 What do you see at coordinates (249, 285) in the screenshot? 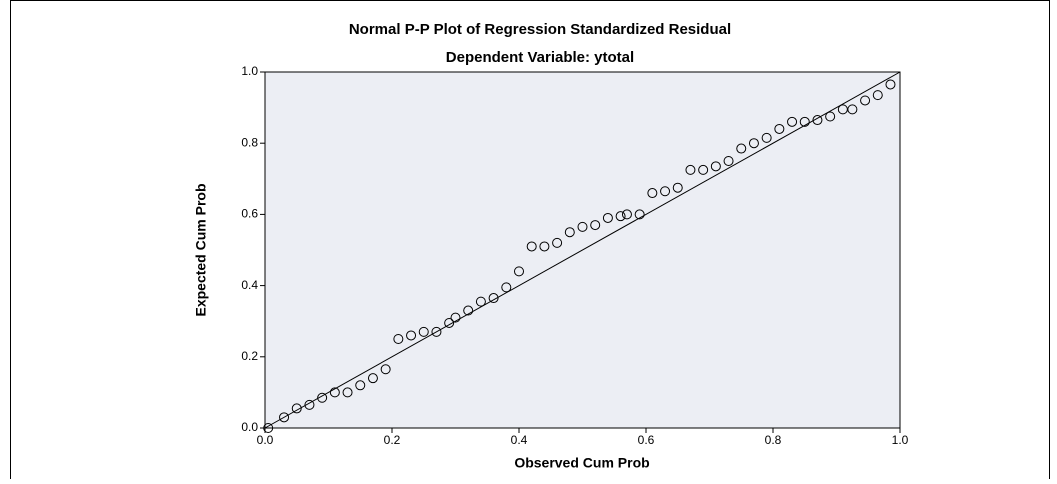
I see `y-tick-label: 0.4` at bounding box center [249, 285].